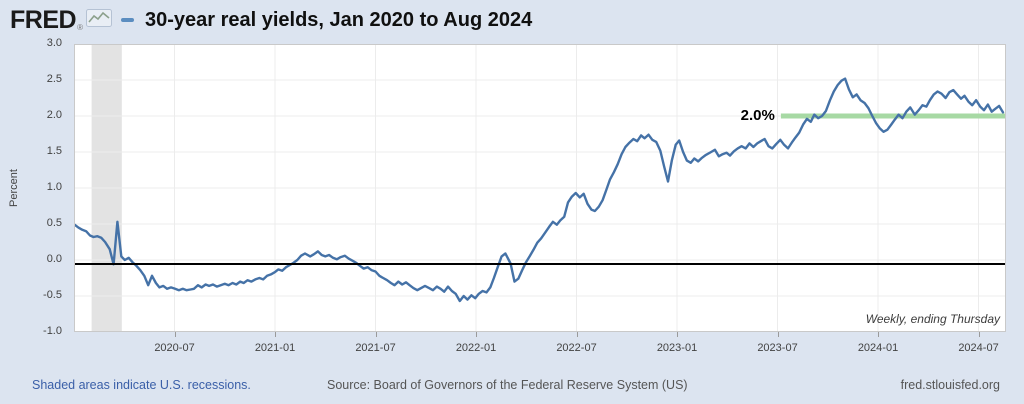 The height and width of the screenshot is (404, 1024). I want to click on y-axis-label: -0.5, so click(52, 295).